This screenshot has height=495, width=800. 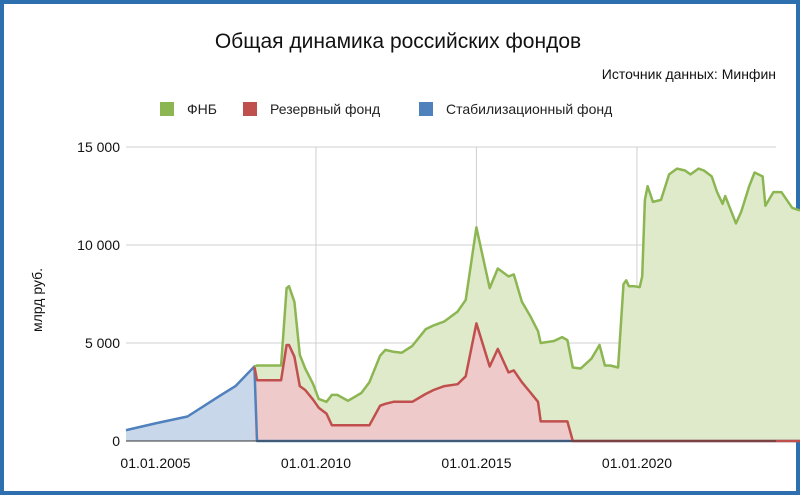 I want to click on legend-label: Стабилизационный фонд, so click(x=529, y=109).